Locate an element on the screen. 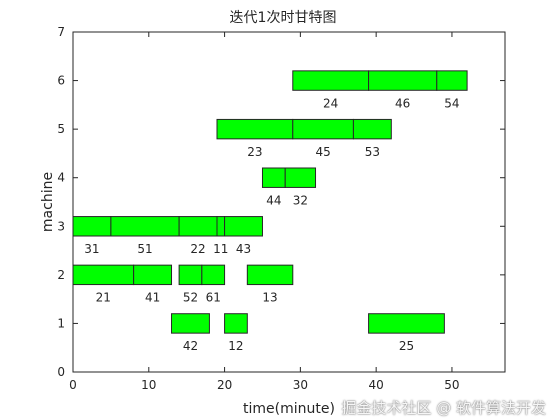  x-axis-label: time(minute) is located at coordinates (289, 409).